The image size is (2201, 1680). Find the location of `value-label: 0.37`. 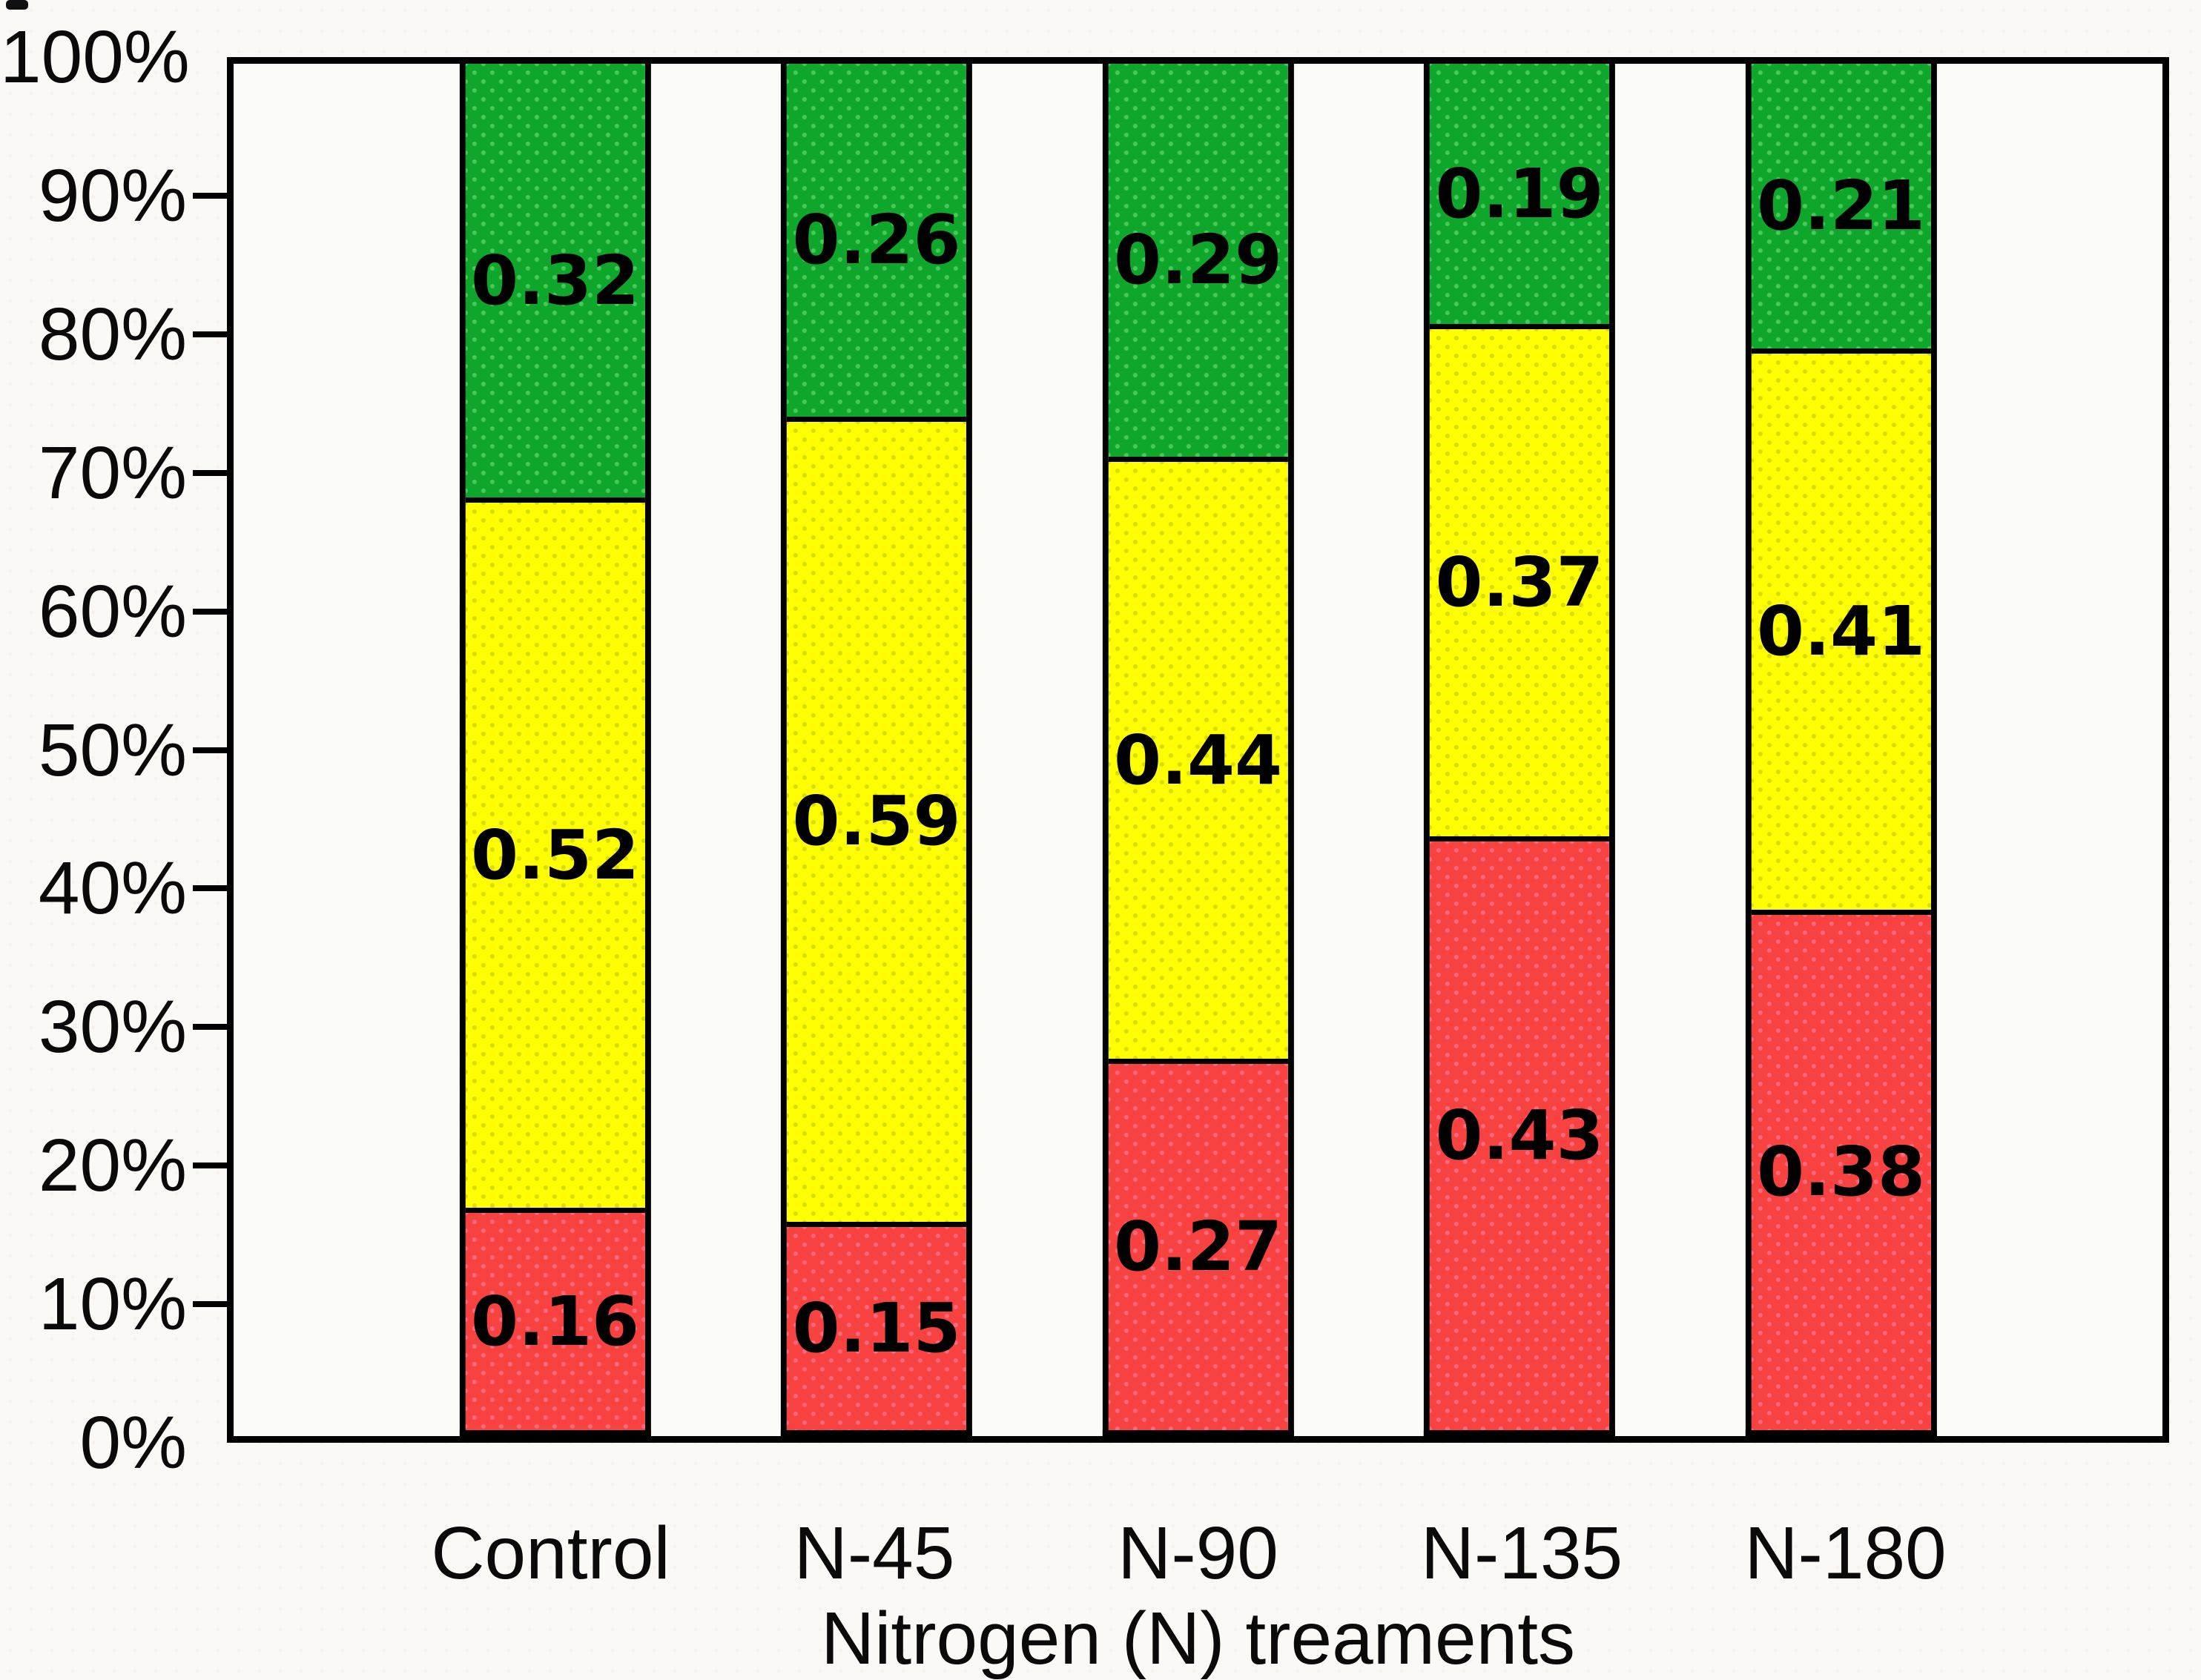

value-label: 0.37 is located at coordinates (1519, 582).